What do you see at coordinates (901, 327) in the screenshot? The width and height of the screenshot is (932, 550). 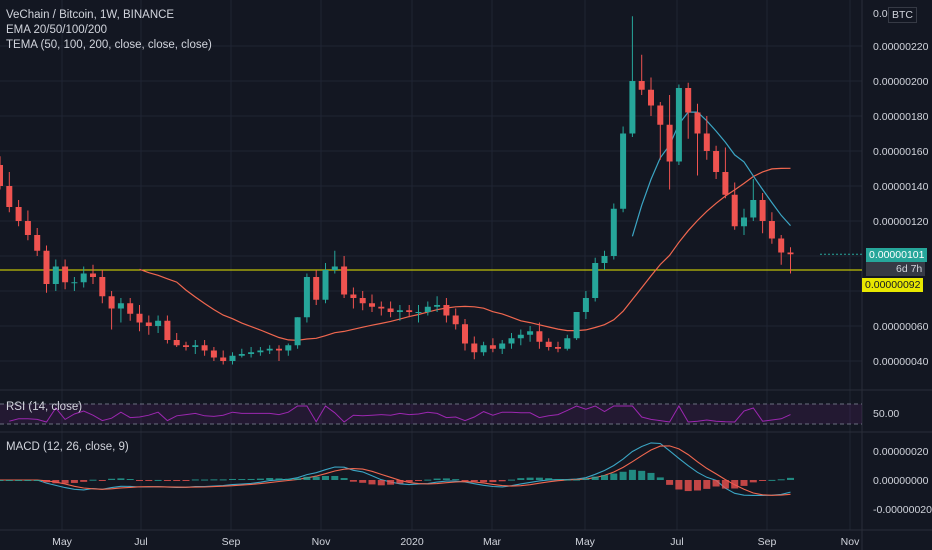 I see `price-tick-label: 0.00000060` at bounding box center [901, 327].